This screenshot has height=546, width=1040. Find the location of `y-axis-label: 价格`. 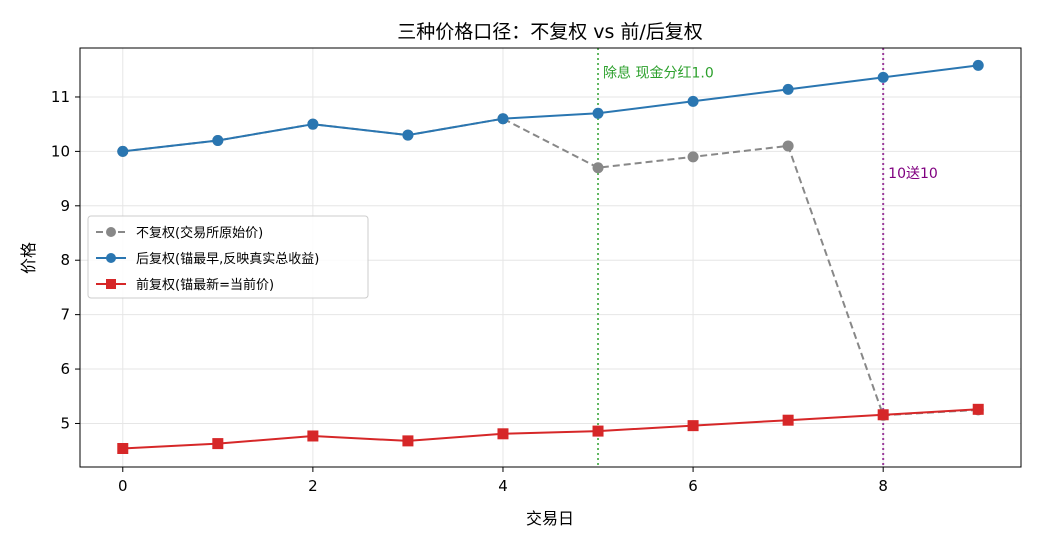

y-axis-label: 价格 is located at coordinates (28, 258).